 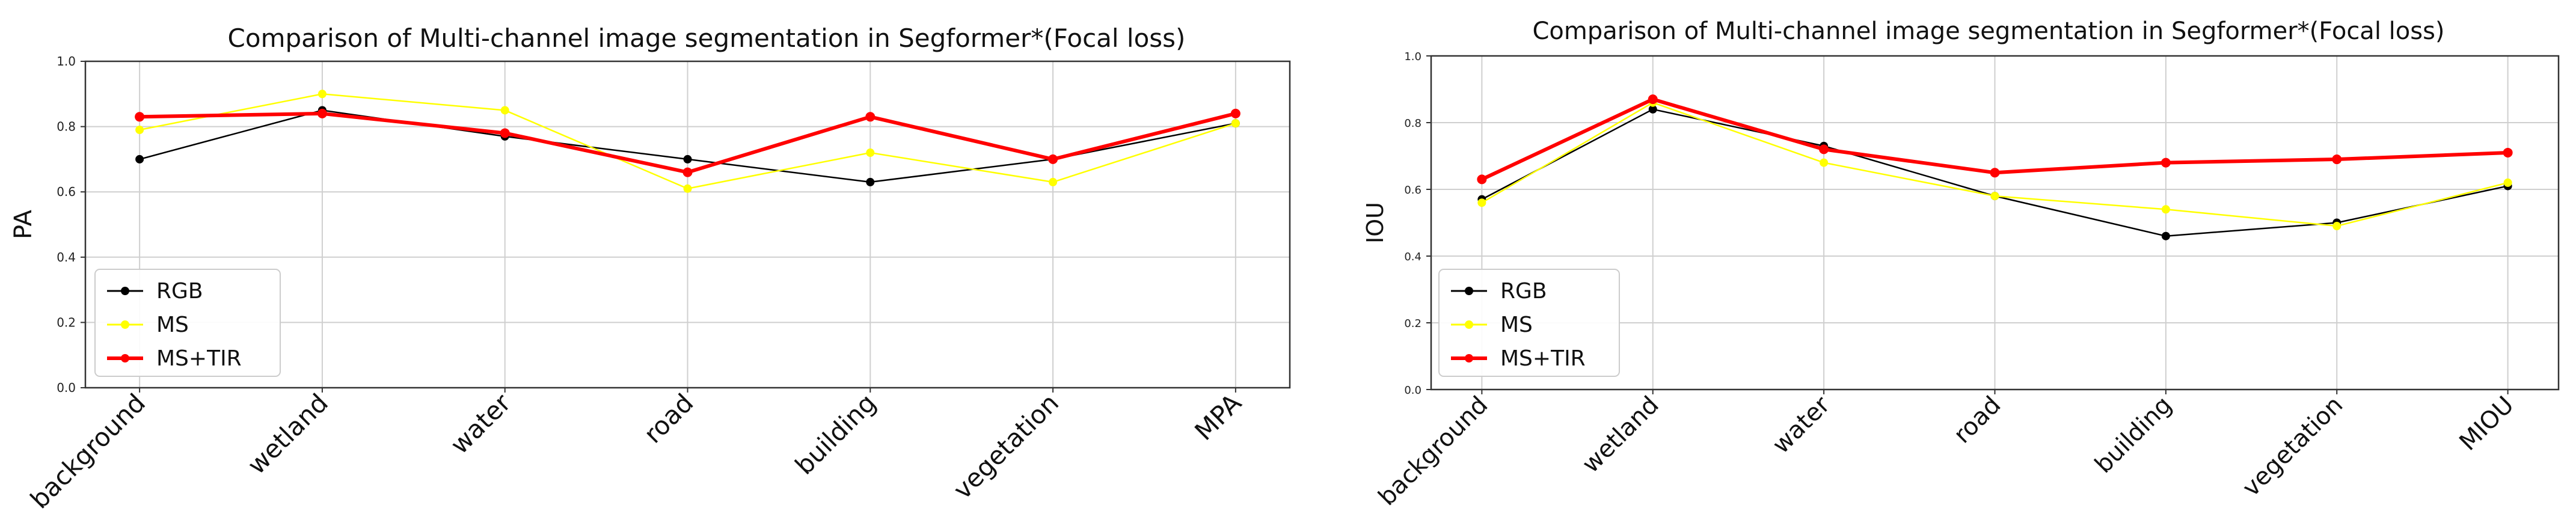 I want to click on y-axis-label: PA, so click(x=23, y=224).